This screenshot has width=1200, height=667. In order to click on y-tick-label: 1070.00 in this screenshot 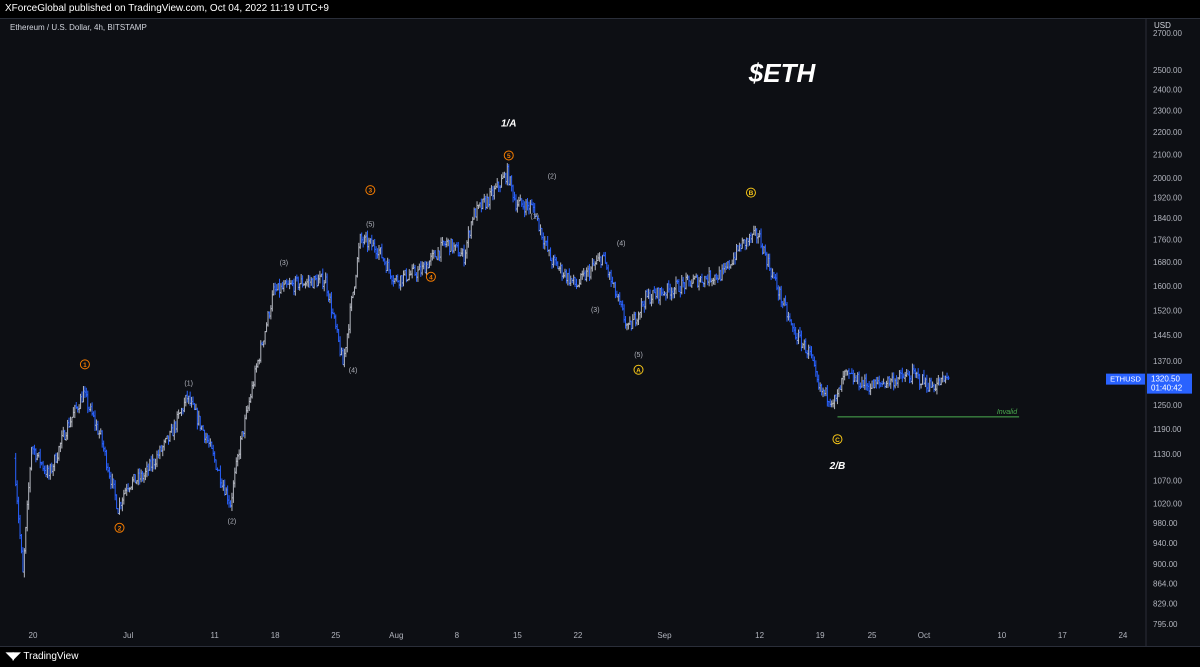, I will do `click(1167, 480)`.